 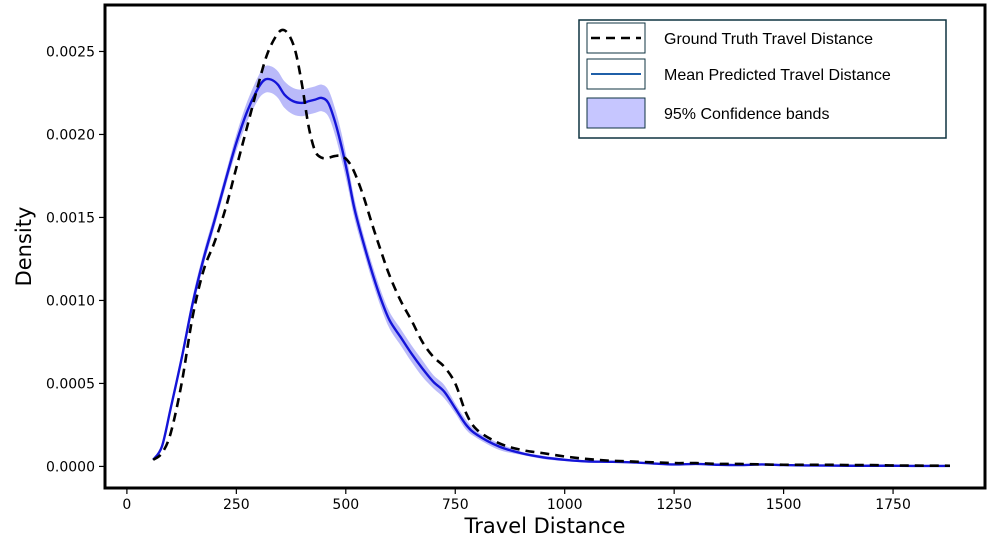 What do you see at coordinates (616, 38) in the screenshot?
I see `legend-swatch-ground-truth` at bounding box center [616, 38].